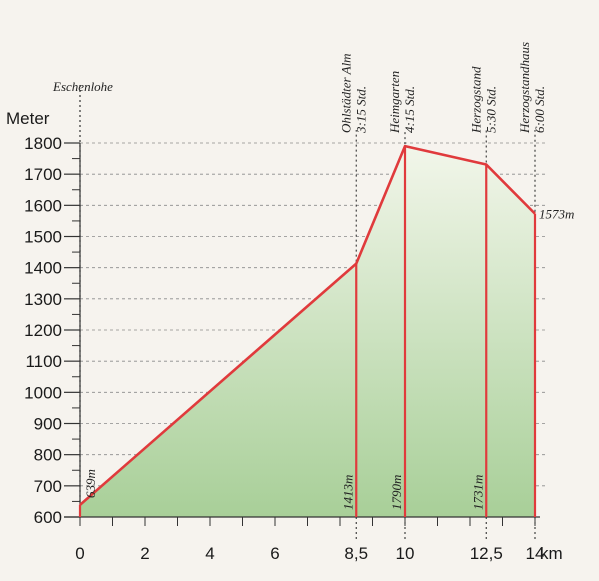  I want to click on y-tick-label: 700, so click(48, 486).